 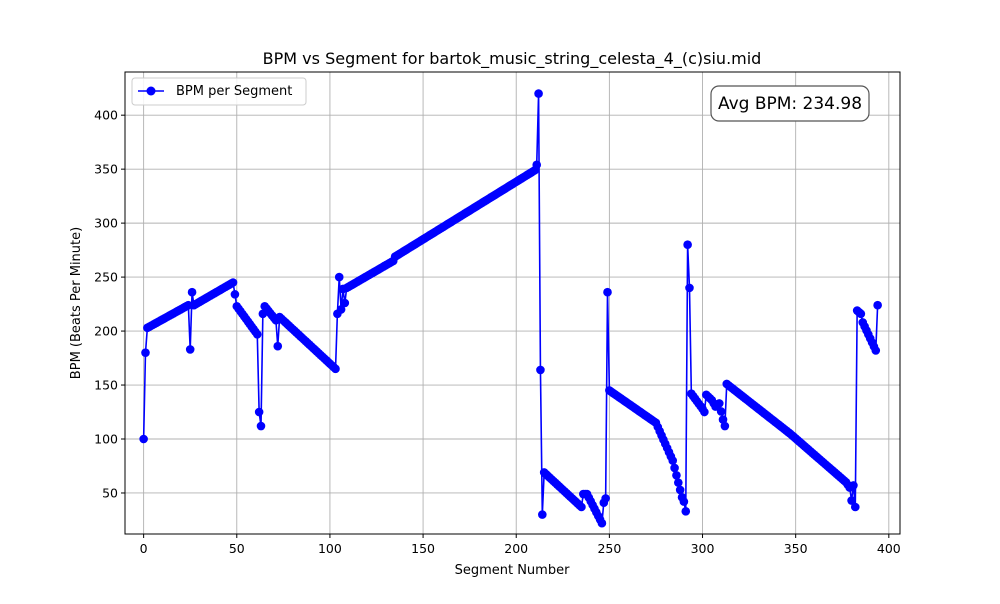 What do you see at coordinates (106, 331) in the screenshot?
I see `y-tick-label: 200` at bounding box center [106, 331].